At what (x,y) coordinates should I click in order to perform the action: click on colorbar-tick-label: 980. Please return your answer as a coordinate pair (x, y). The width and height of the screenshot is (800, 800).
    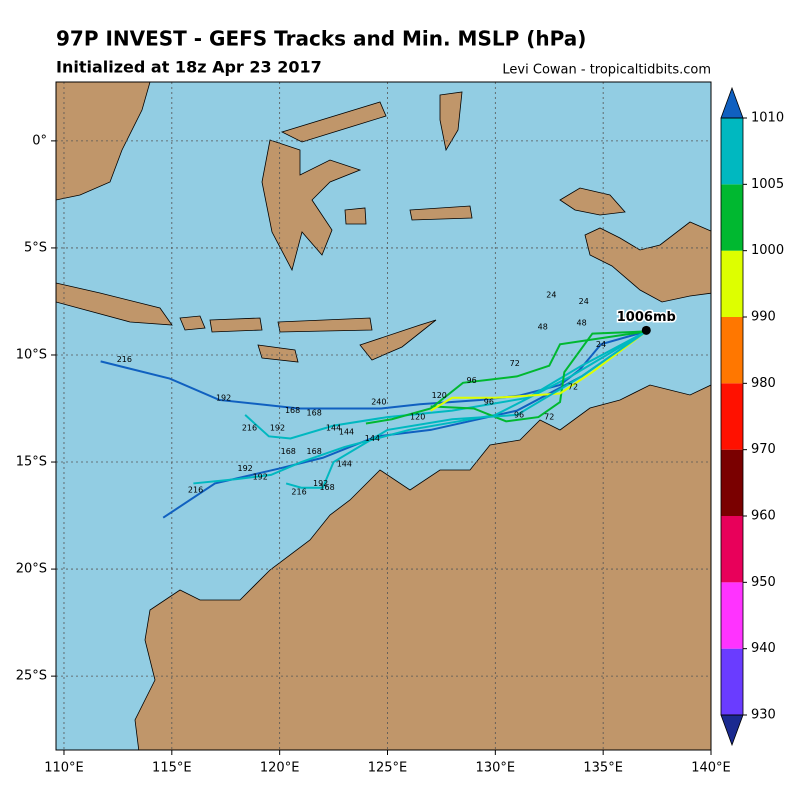
    Looking at the image, I should click on (763, 383).